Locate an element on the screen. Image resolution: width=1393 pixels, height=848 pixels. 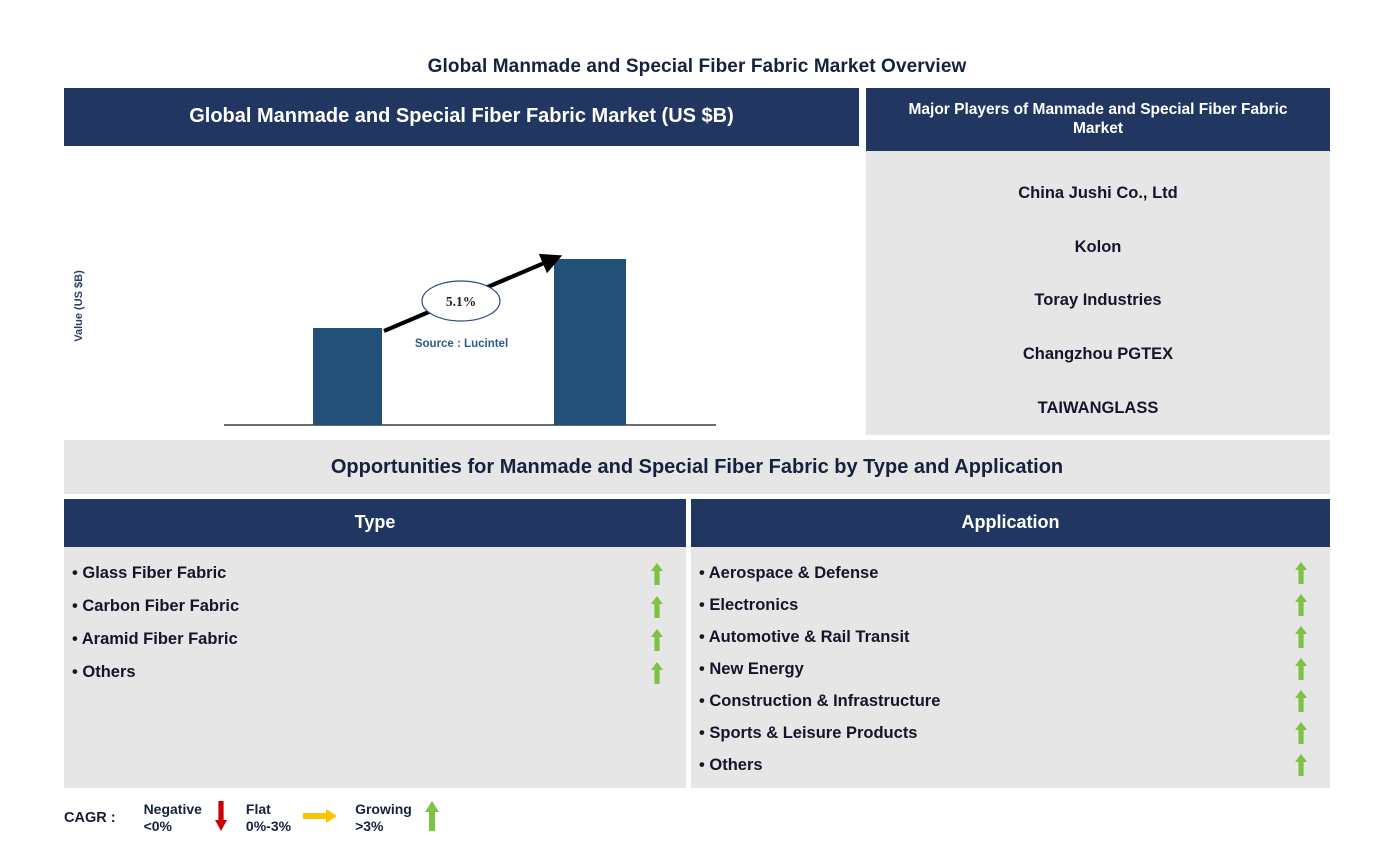
cagr-callout-value: 5.1% is located at coordinates (461, 301).